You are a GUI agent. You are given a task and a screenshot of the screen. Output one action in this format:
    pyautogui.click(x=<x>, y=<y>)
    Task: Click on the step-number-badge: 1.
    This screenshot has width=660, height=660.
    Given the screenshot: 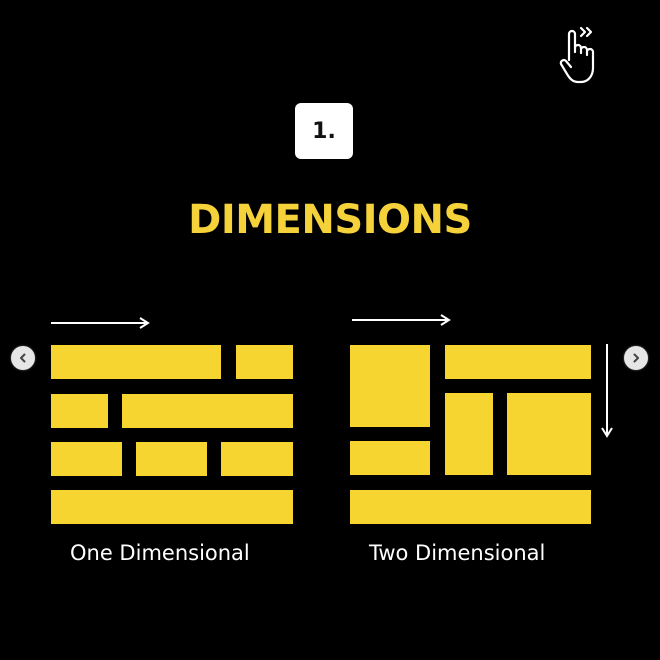 What is the action you would take?
    pyautogui.click(x=324, y=131)
    